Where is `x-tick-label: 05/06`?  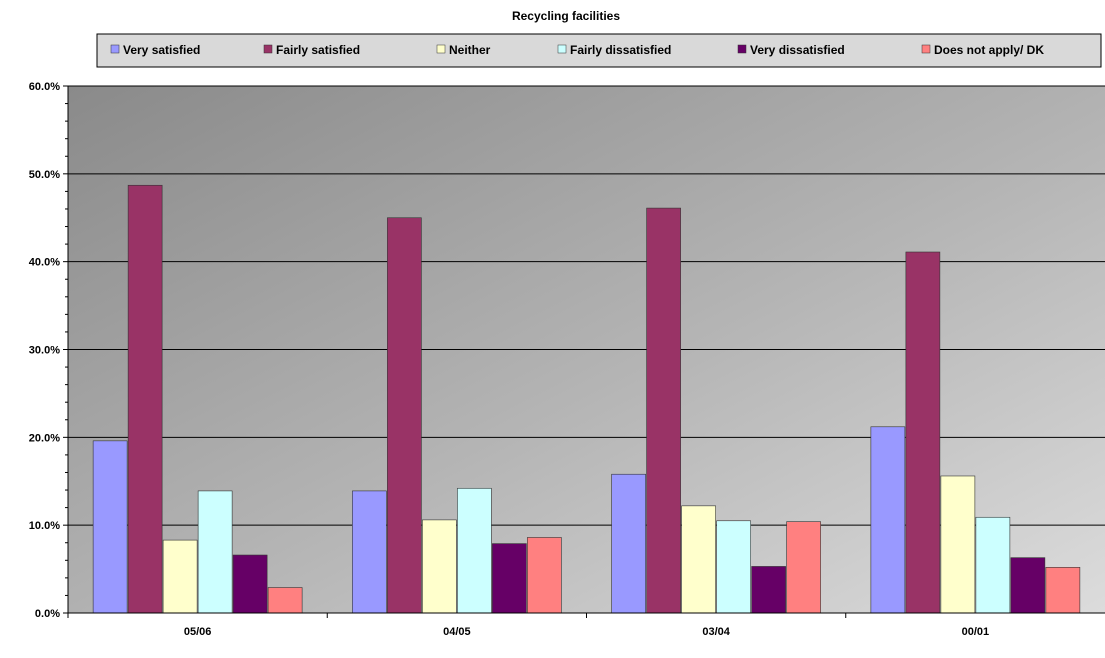
x-tick-label: 05/06 is located at coordinates (198, 632).